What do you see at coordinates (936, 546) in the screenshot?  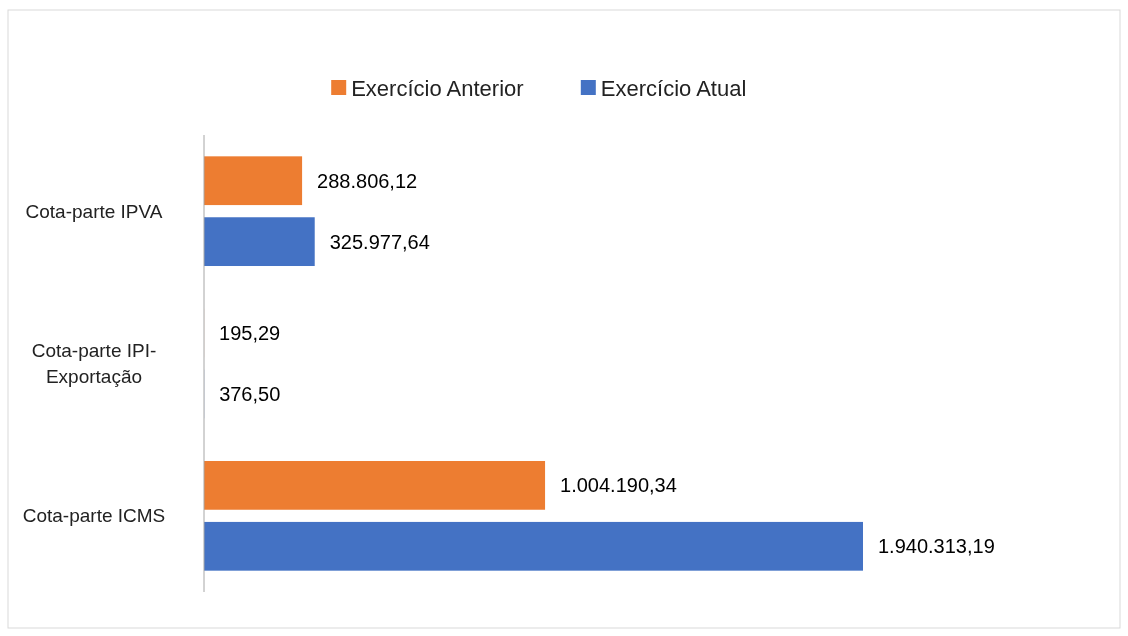 I see `data-label: 1.940.313,19` at bounding box center [936, 546].